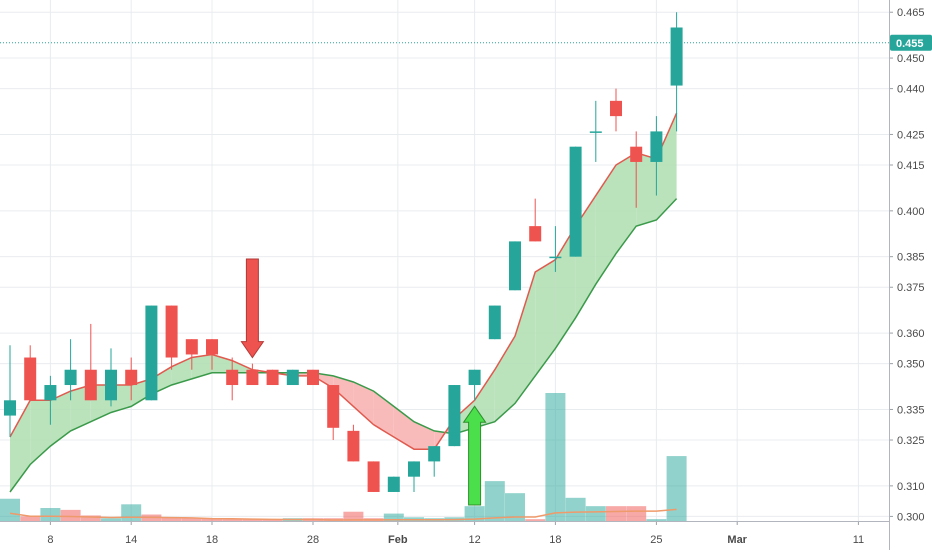 Image resolution: width=932 pixels, height=555 pixels. I want to click on y-tick-label: 0.450, so click(911, 59).